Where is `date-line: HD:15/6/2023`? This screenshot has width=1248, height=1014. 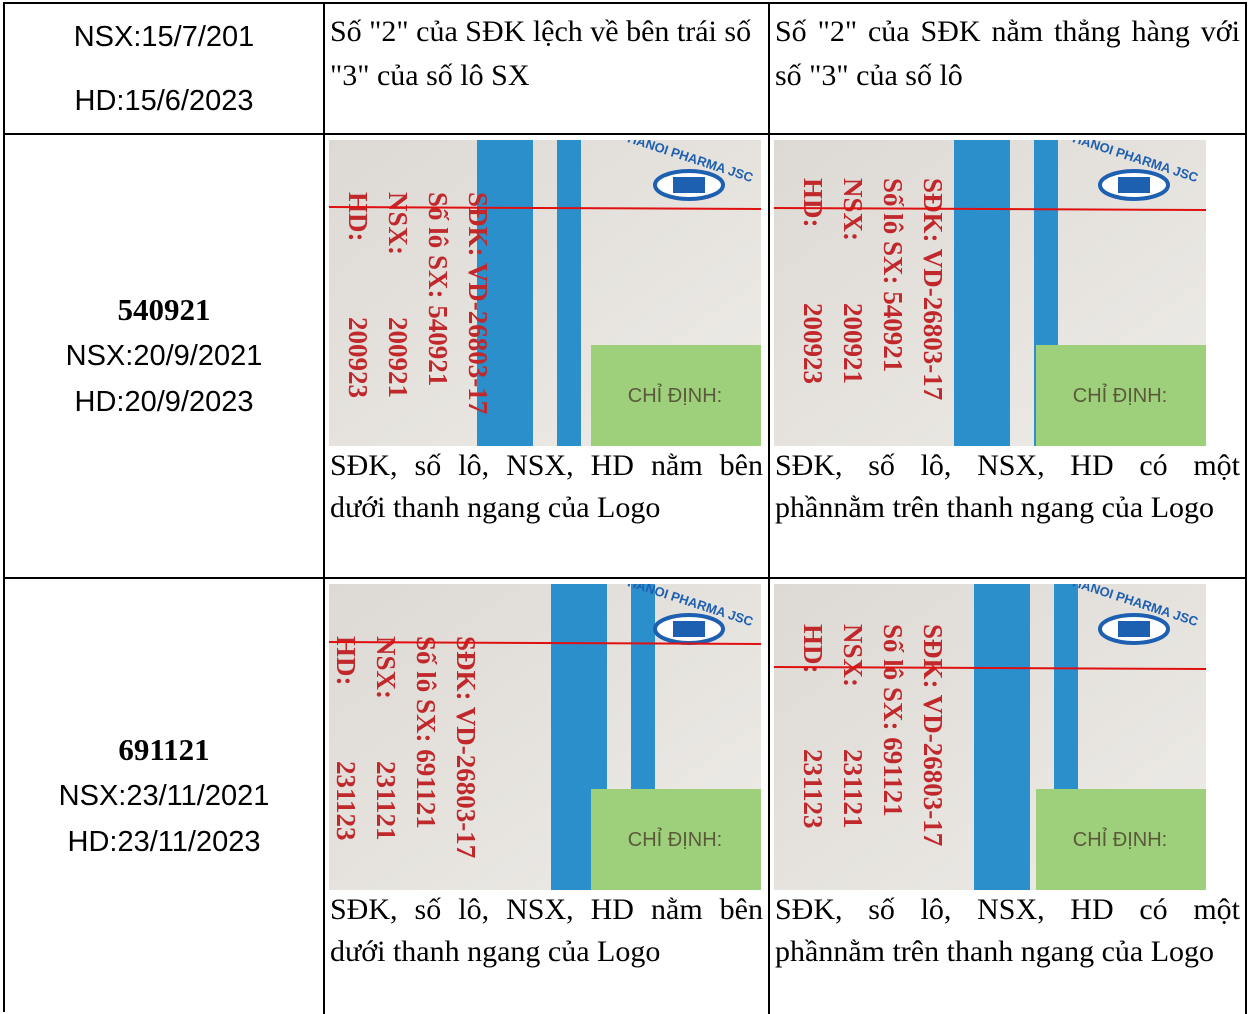 date-line: HD:15/6/2023 is located at coordinates (164, 100).